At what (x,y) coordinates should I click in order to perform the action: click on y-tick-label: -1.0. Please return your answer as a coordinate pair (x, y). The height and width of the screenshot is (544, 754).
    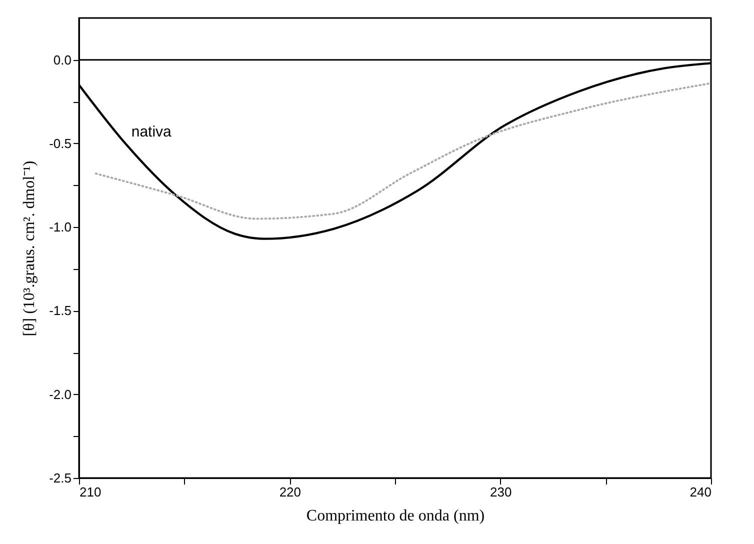
    Looking at the image, I should click on (60, 227).